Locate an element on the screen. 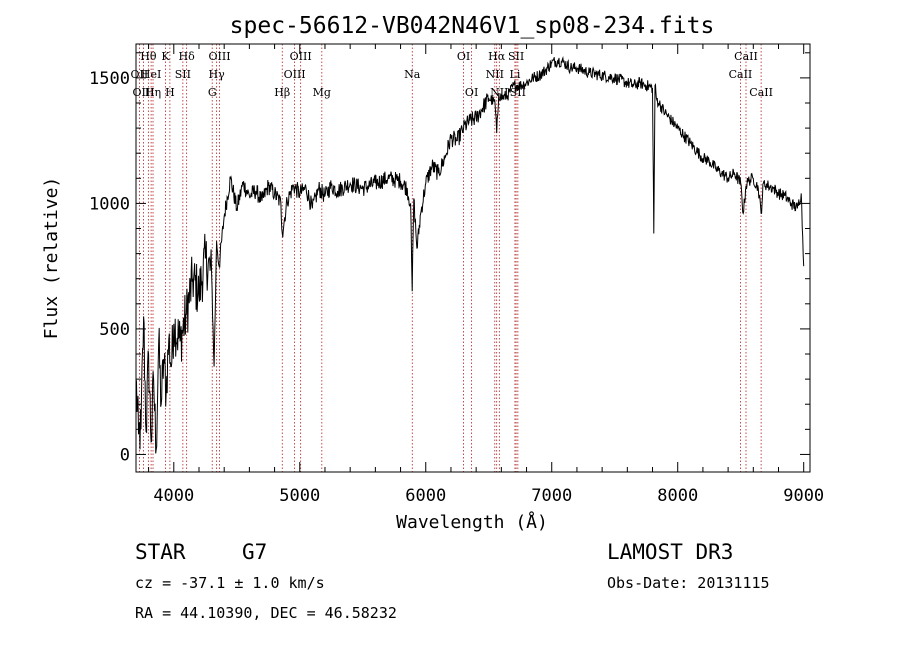 The image size is (900, 649). y-axis-label: Flux (relative) is located at coordinates (51, 258).